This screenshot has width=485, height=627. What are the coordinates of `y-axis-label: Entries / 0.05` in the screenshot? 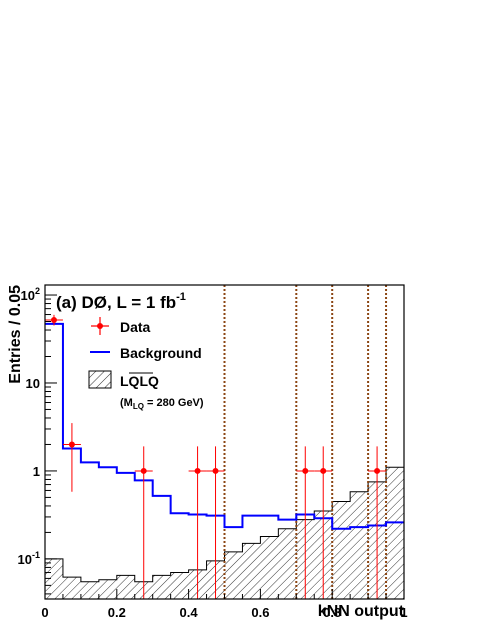 It's located at (15, 334).